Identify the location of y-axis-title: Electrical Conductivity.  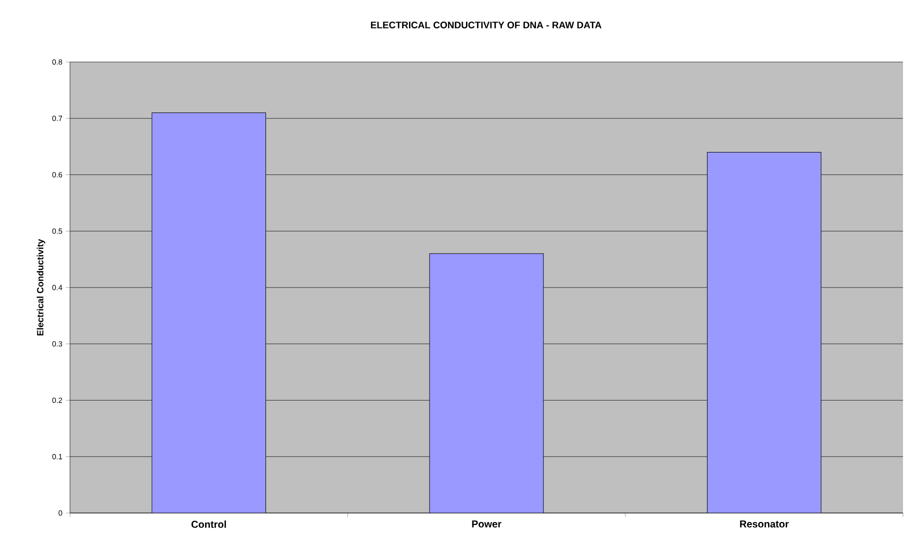
(41, 287).